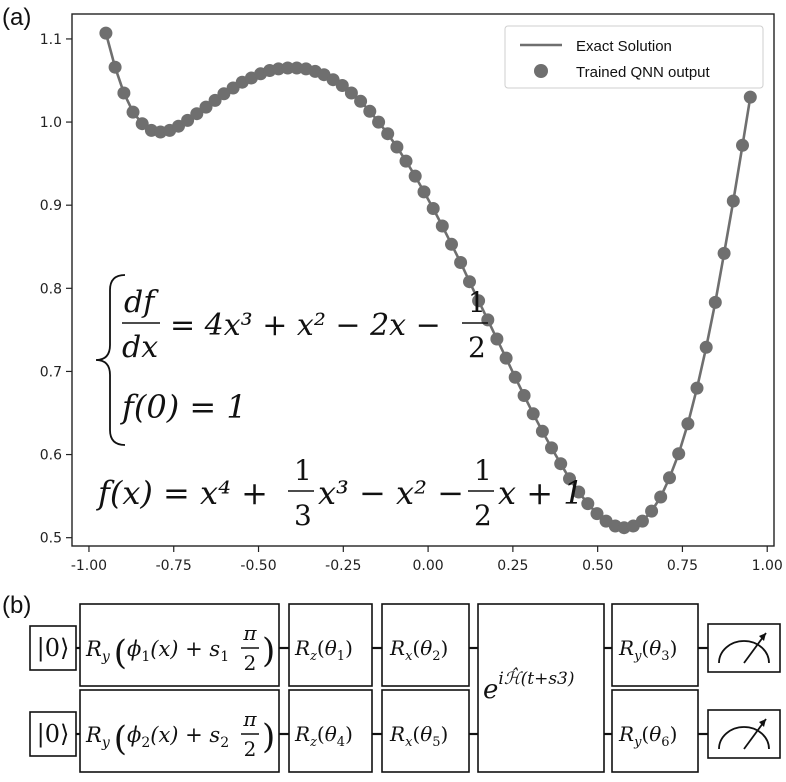 The width and height of the screenshot is (786, 782). Describe the element at coordinates (647, 650) in the screenshot. I see `ry-gate-label: Ry(θ3)` at that location.